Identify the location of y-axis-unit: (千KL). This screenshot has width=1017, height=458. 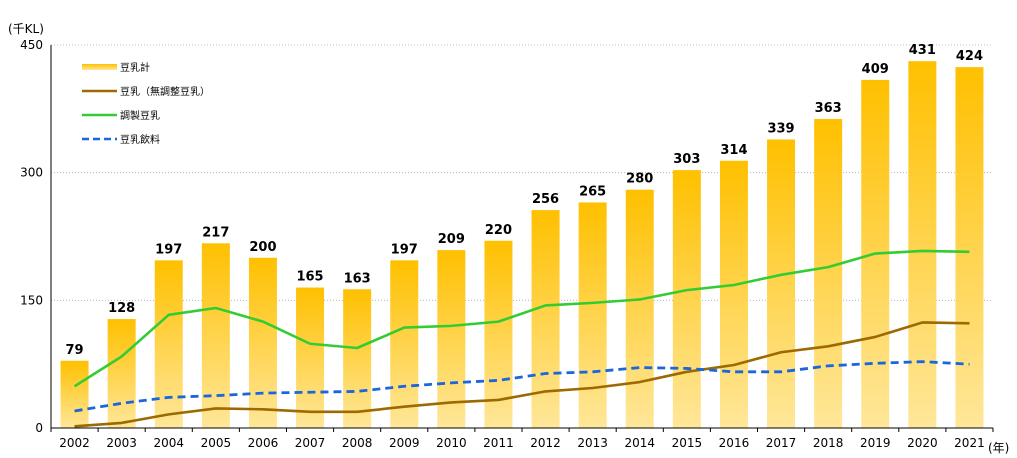
(26, 29).